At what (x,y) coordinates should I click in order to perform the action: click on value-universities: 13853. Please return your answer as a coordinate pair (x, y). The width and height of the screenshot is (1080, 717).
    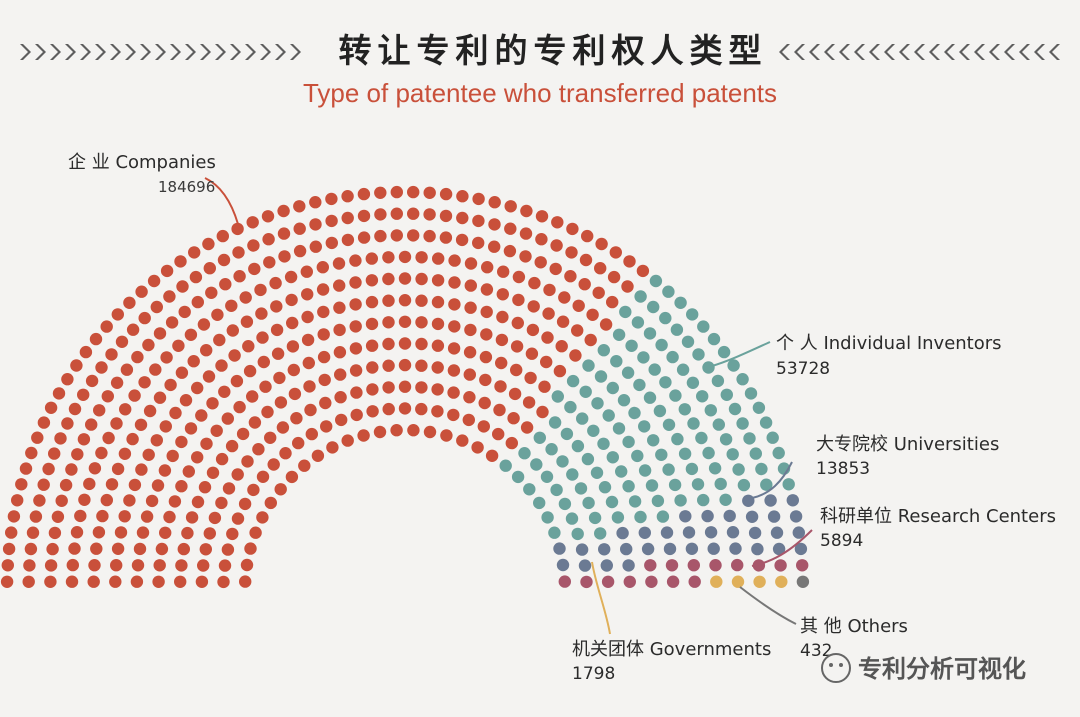
    Looking at the image, I should click on (843, 469).